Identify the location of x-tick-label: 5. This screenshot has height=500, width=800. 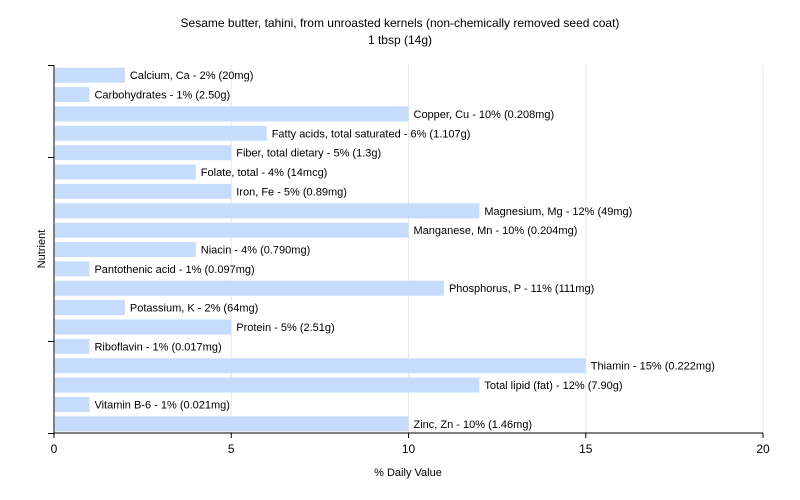
(231, 449).